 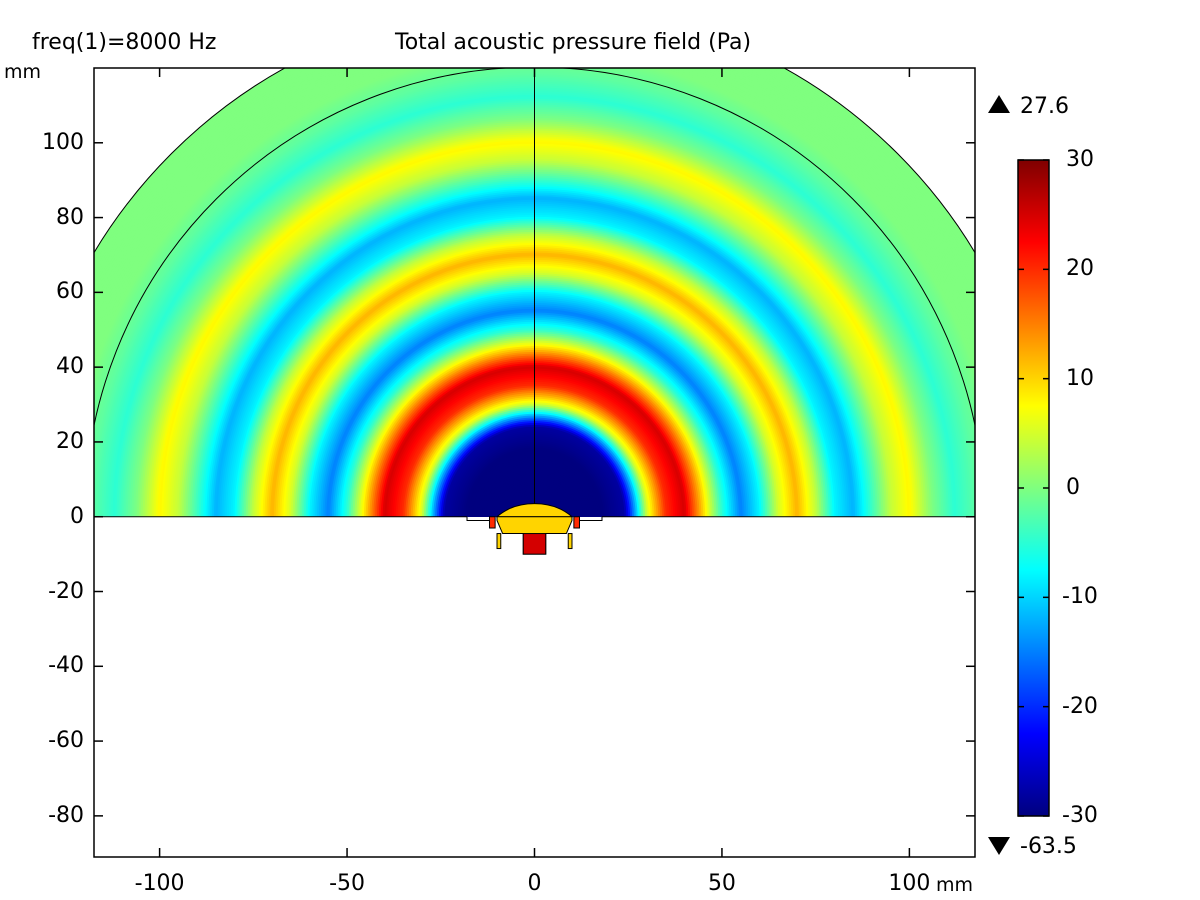 I want to click on colorbar-min-label: -63.5, so click(x=1048, y=846).